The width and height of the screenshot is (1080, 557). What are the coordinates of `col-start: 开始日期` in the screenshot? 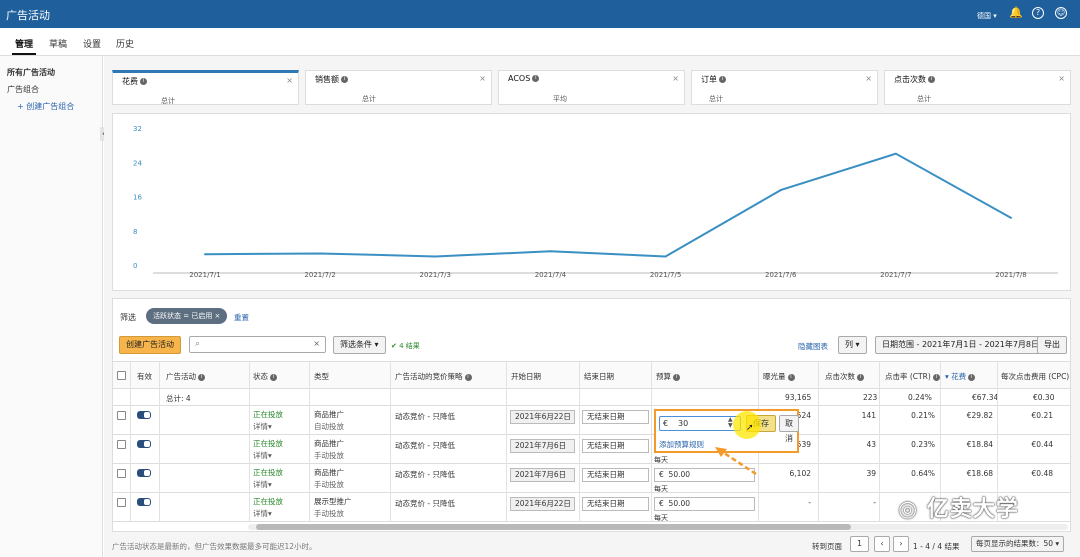 It's located at (526, 376).